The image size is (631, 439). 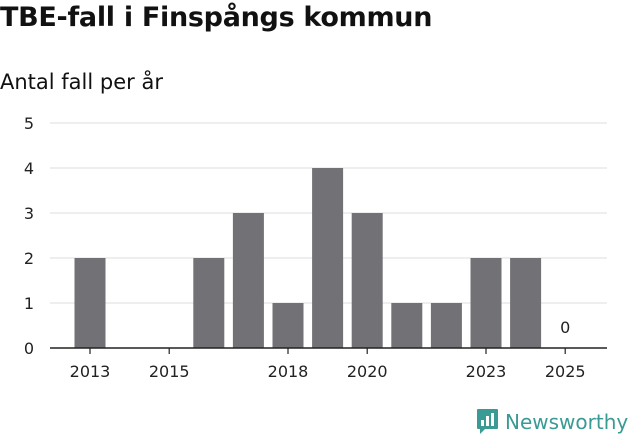 I want to click on y-tick-label-3: 3, so click(x=29, y=213).